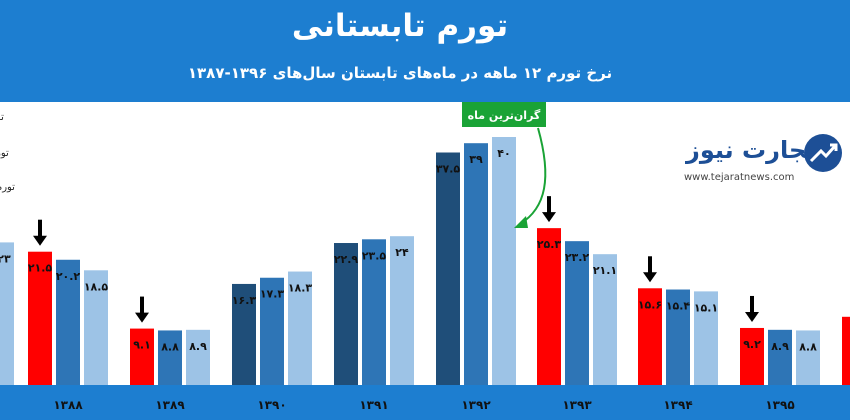  I want to click on data-label: ۳۷.۵, so click(448, 169).